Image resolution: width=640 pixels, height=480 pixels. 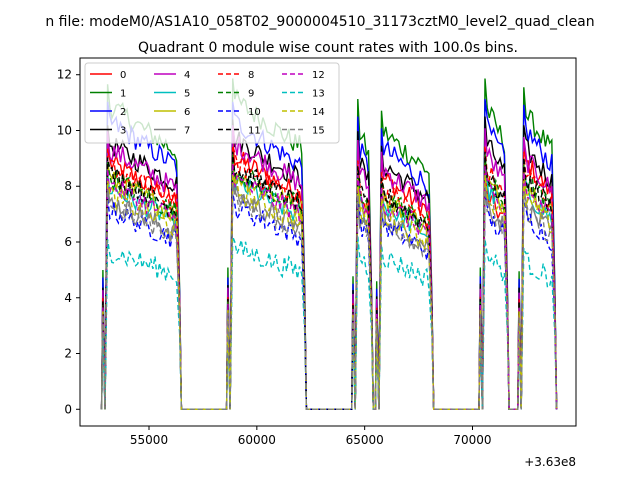 I want to click on y-tick-label: 10, so click(x=64, y=130).